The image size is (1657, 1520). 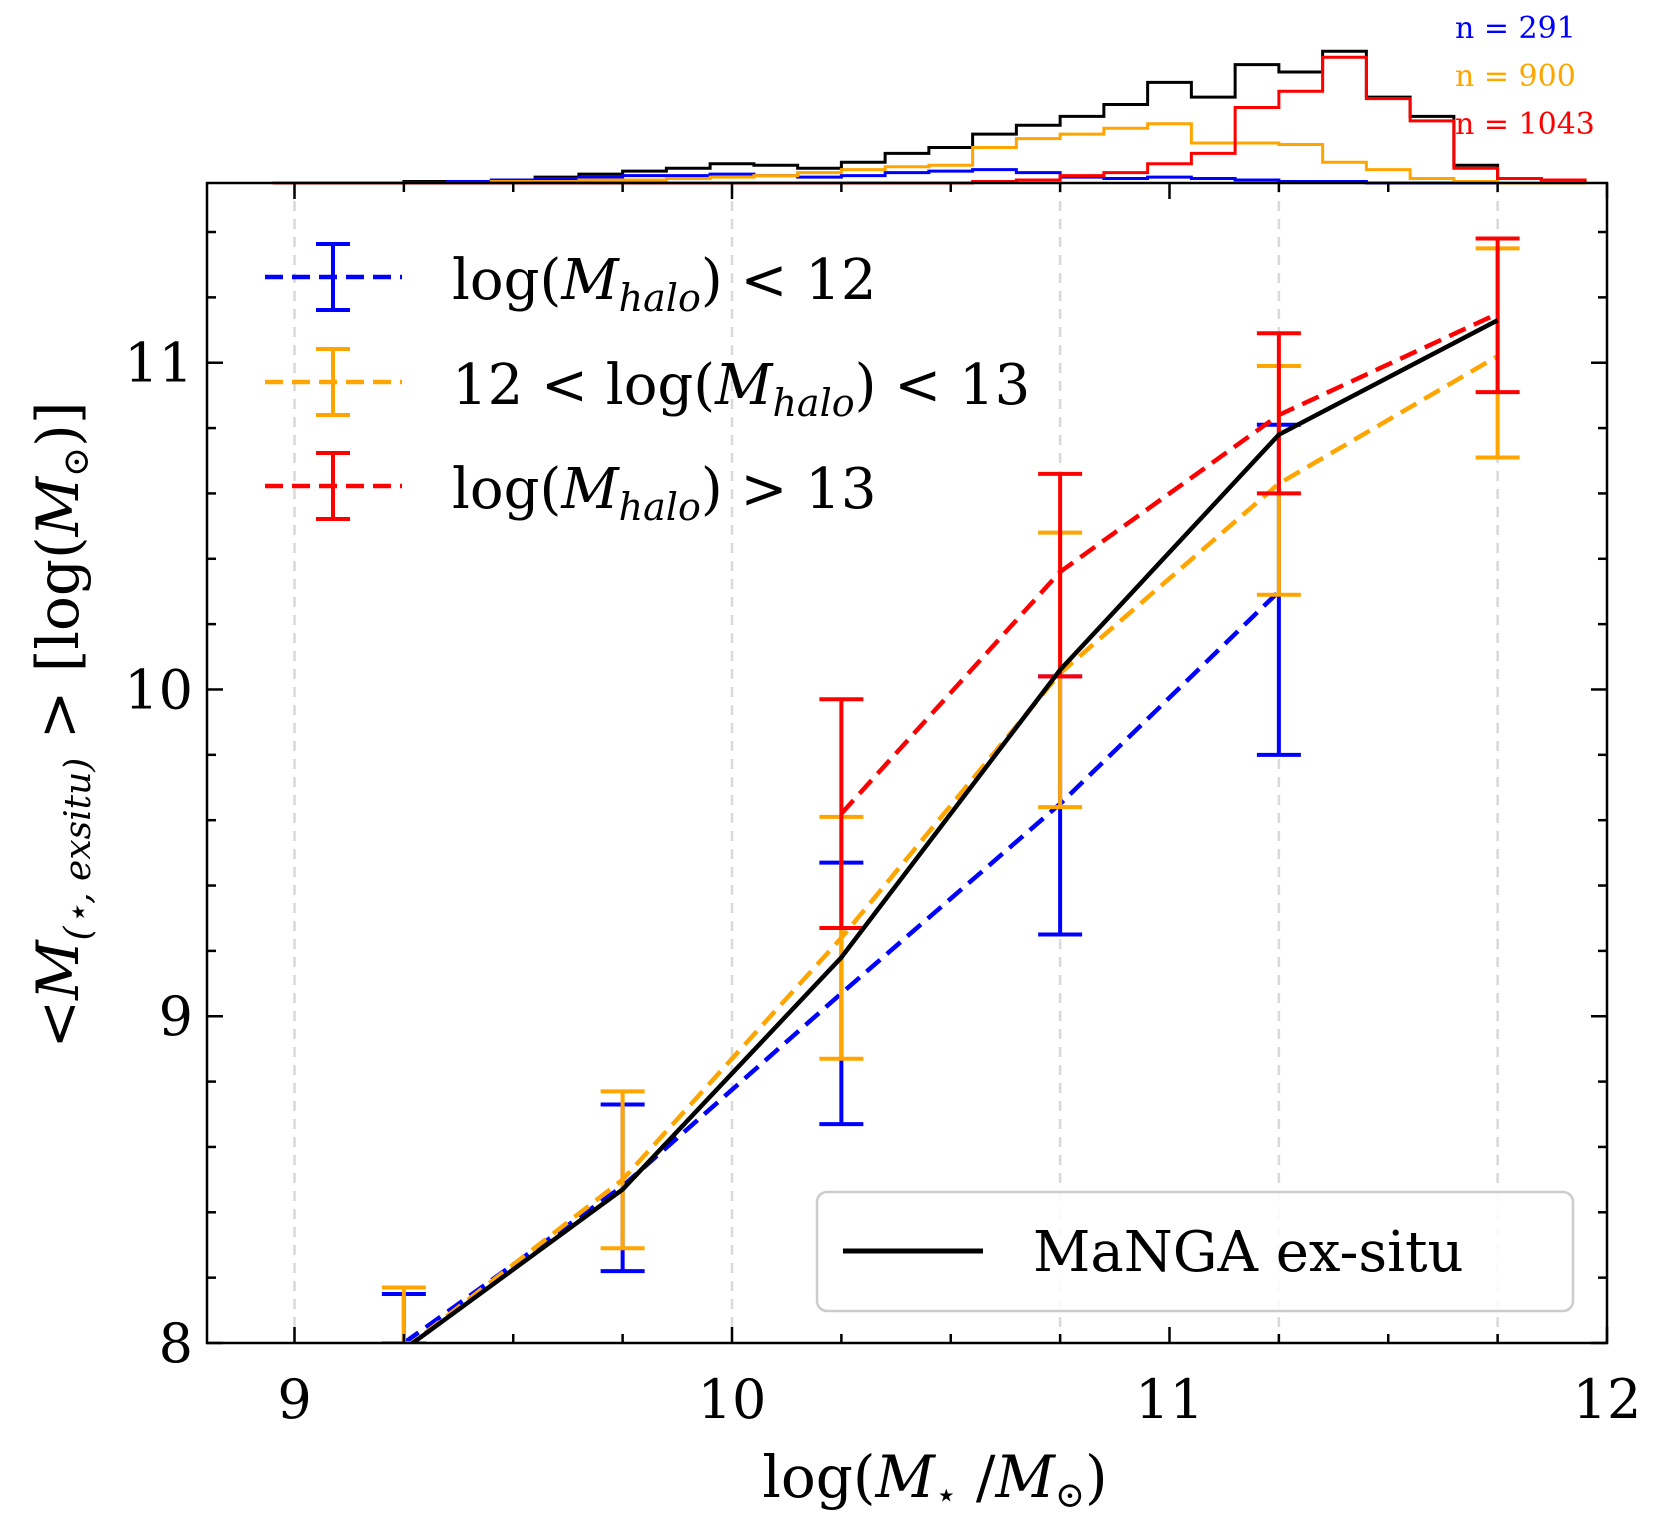 I want to click on x-tick-label: 10, so click(x=732, y=1399).